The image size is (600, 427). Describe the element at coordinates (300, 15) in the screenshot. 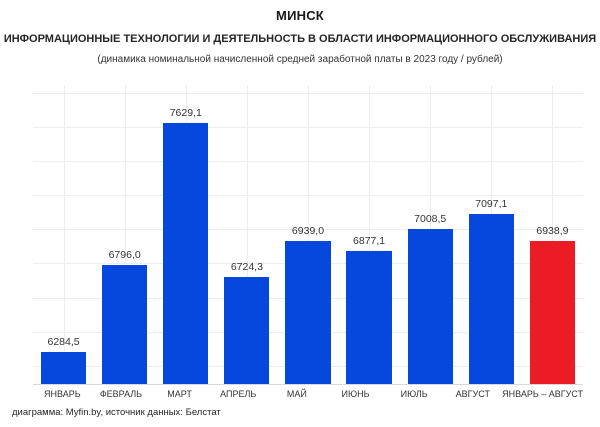

I see `chart-title: МИНСК` at that location.